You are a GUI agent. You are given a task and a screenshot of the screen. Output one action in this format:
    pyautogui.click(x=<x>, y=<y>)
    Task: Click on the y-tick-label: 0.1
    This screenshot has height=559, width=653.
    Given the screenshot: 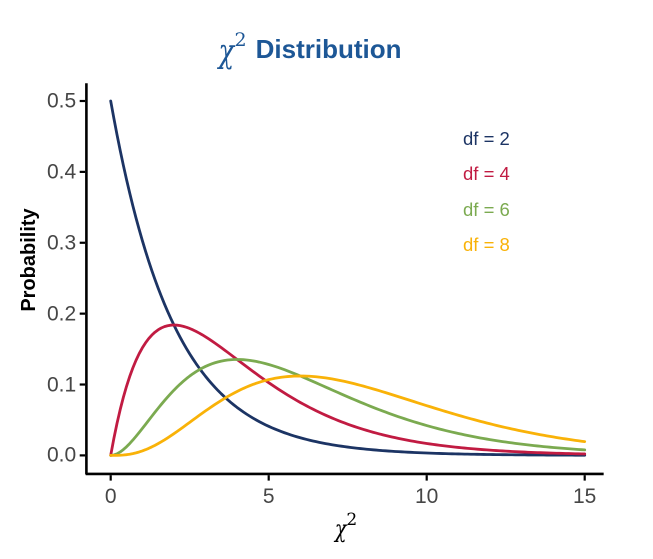 What is the action you would take?
    pyautogui.click(x=61, y=385)
    